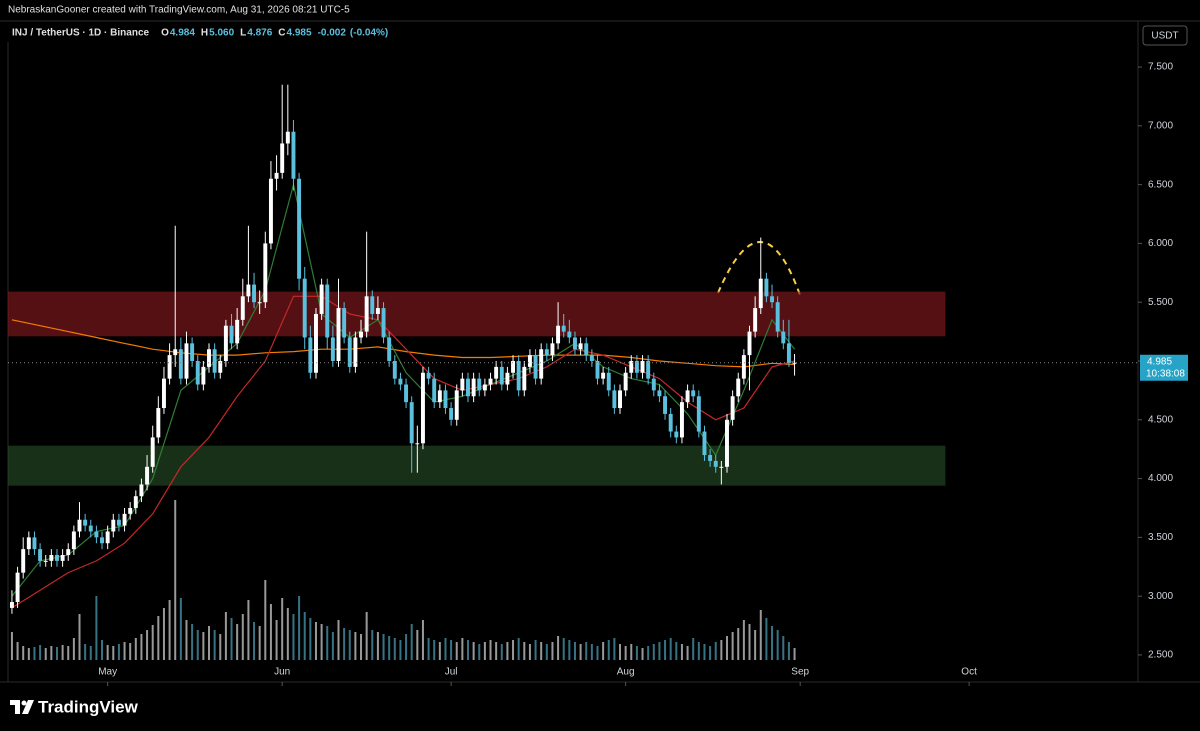 Image resolution: width=1200 pixels, height=731 pixels. Describe the element at coordinates (281, 33) in the screenshot. I see `legend-key: C` at that location.